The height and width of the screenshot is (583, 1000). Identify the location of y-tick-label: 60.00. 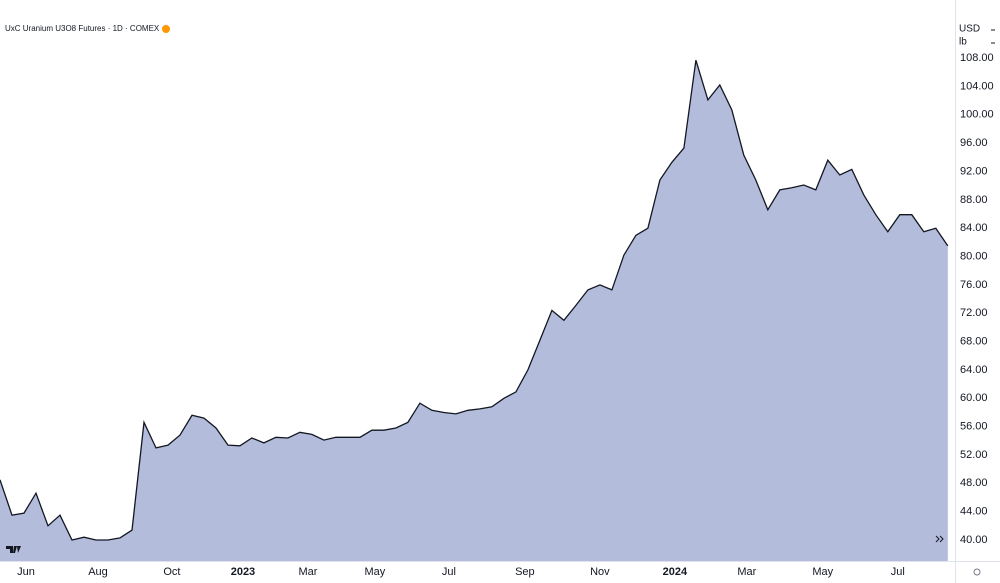
(974, 398).